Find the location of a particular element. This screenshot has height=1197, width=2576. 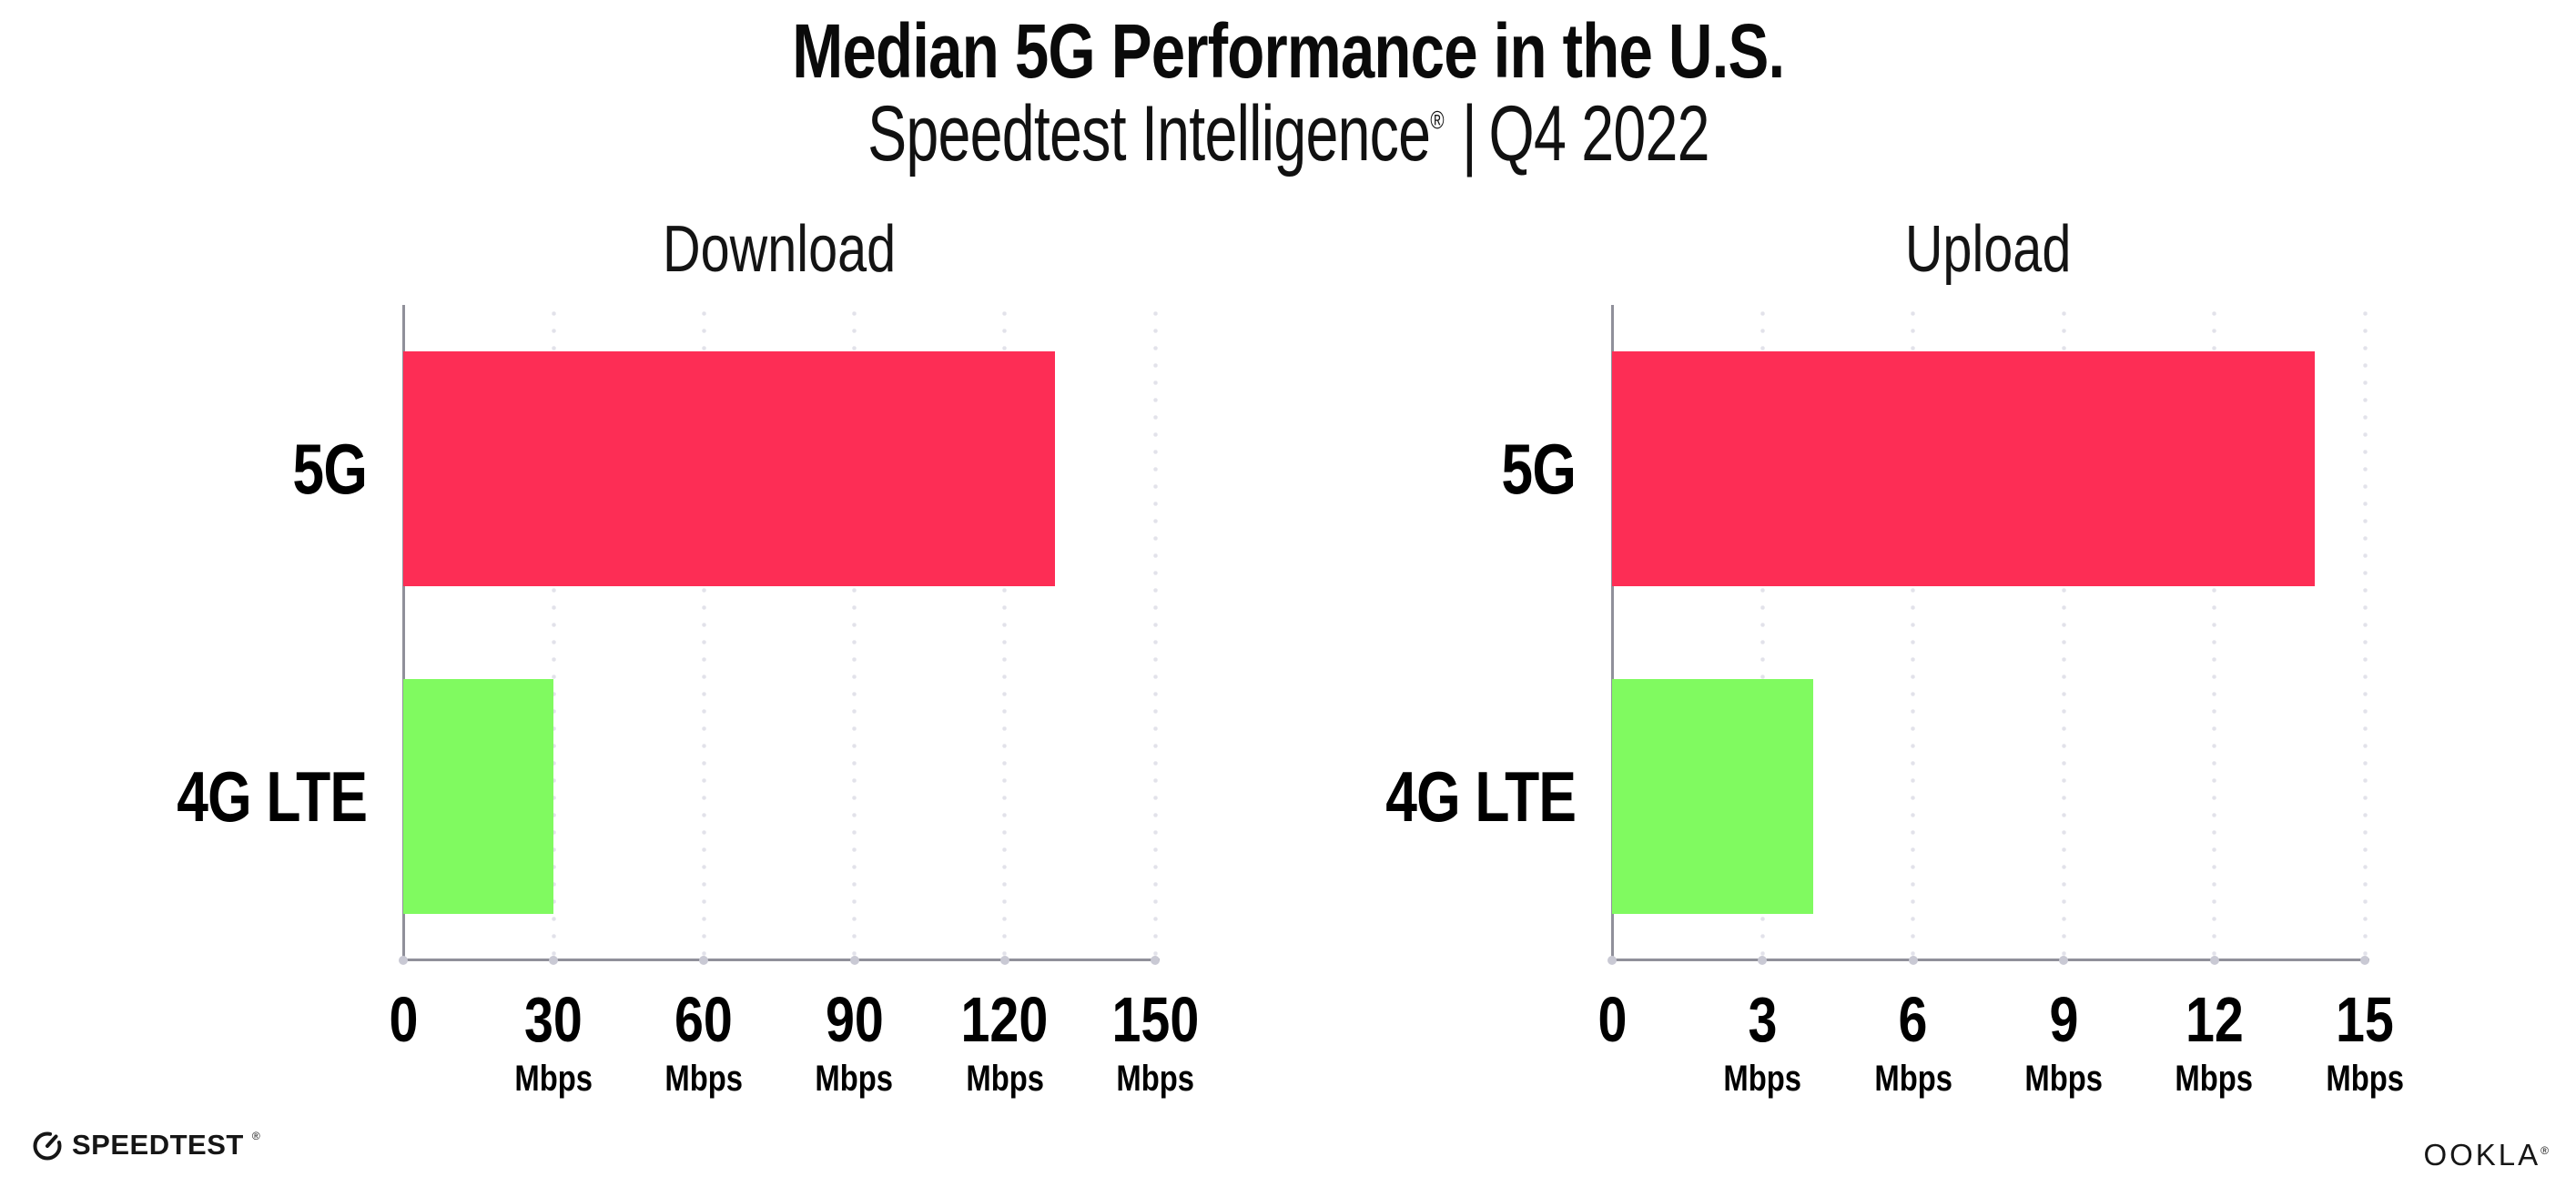

xtick-download-0: 0 is located at coordinates (403, 1020).